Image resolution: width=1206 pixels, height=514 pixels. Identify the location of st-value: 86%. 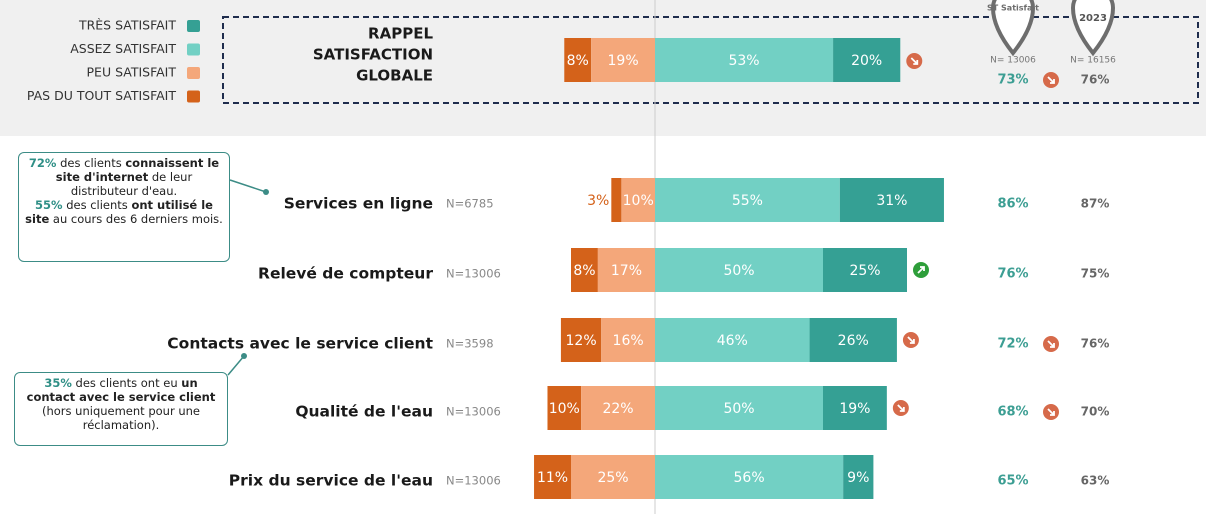
(1012, 204).